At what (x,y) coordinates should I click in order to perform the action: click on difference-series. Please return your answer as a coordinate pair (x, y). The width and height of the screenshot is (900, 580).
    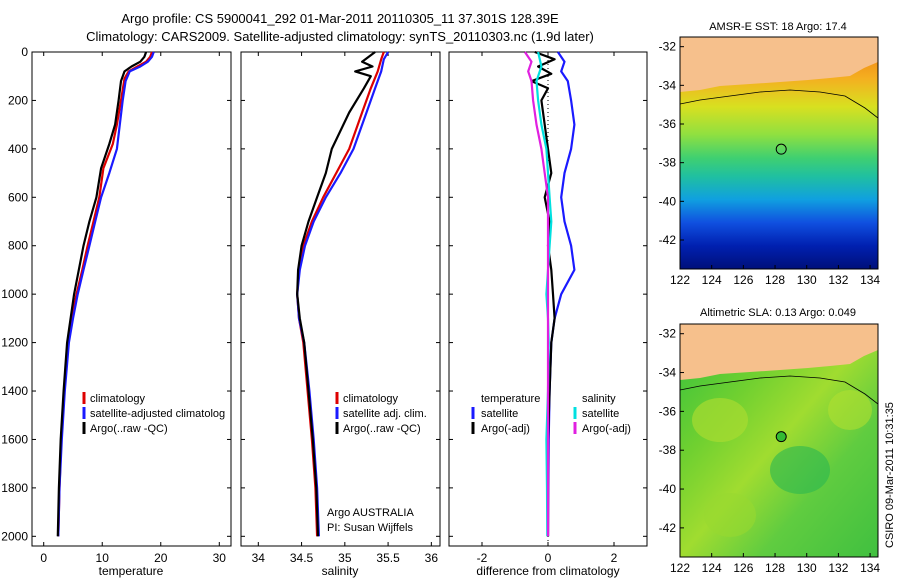
    Looking at the image, I should click on (549, 293).